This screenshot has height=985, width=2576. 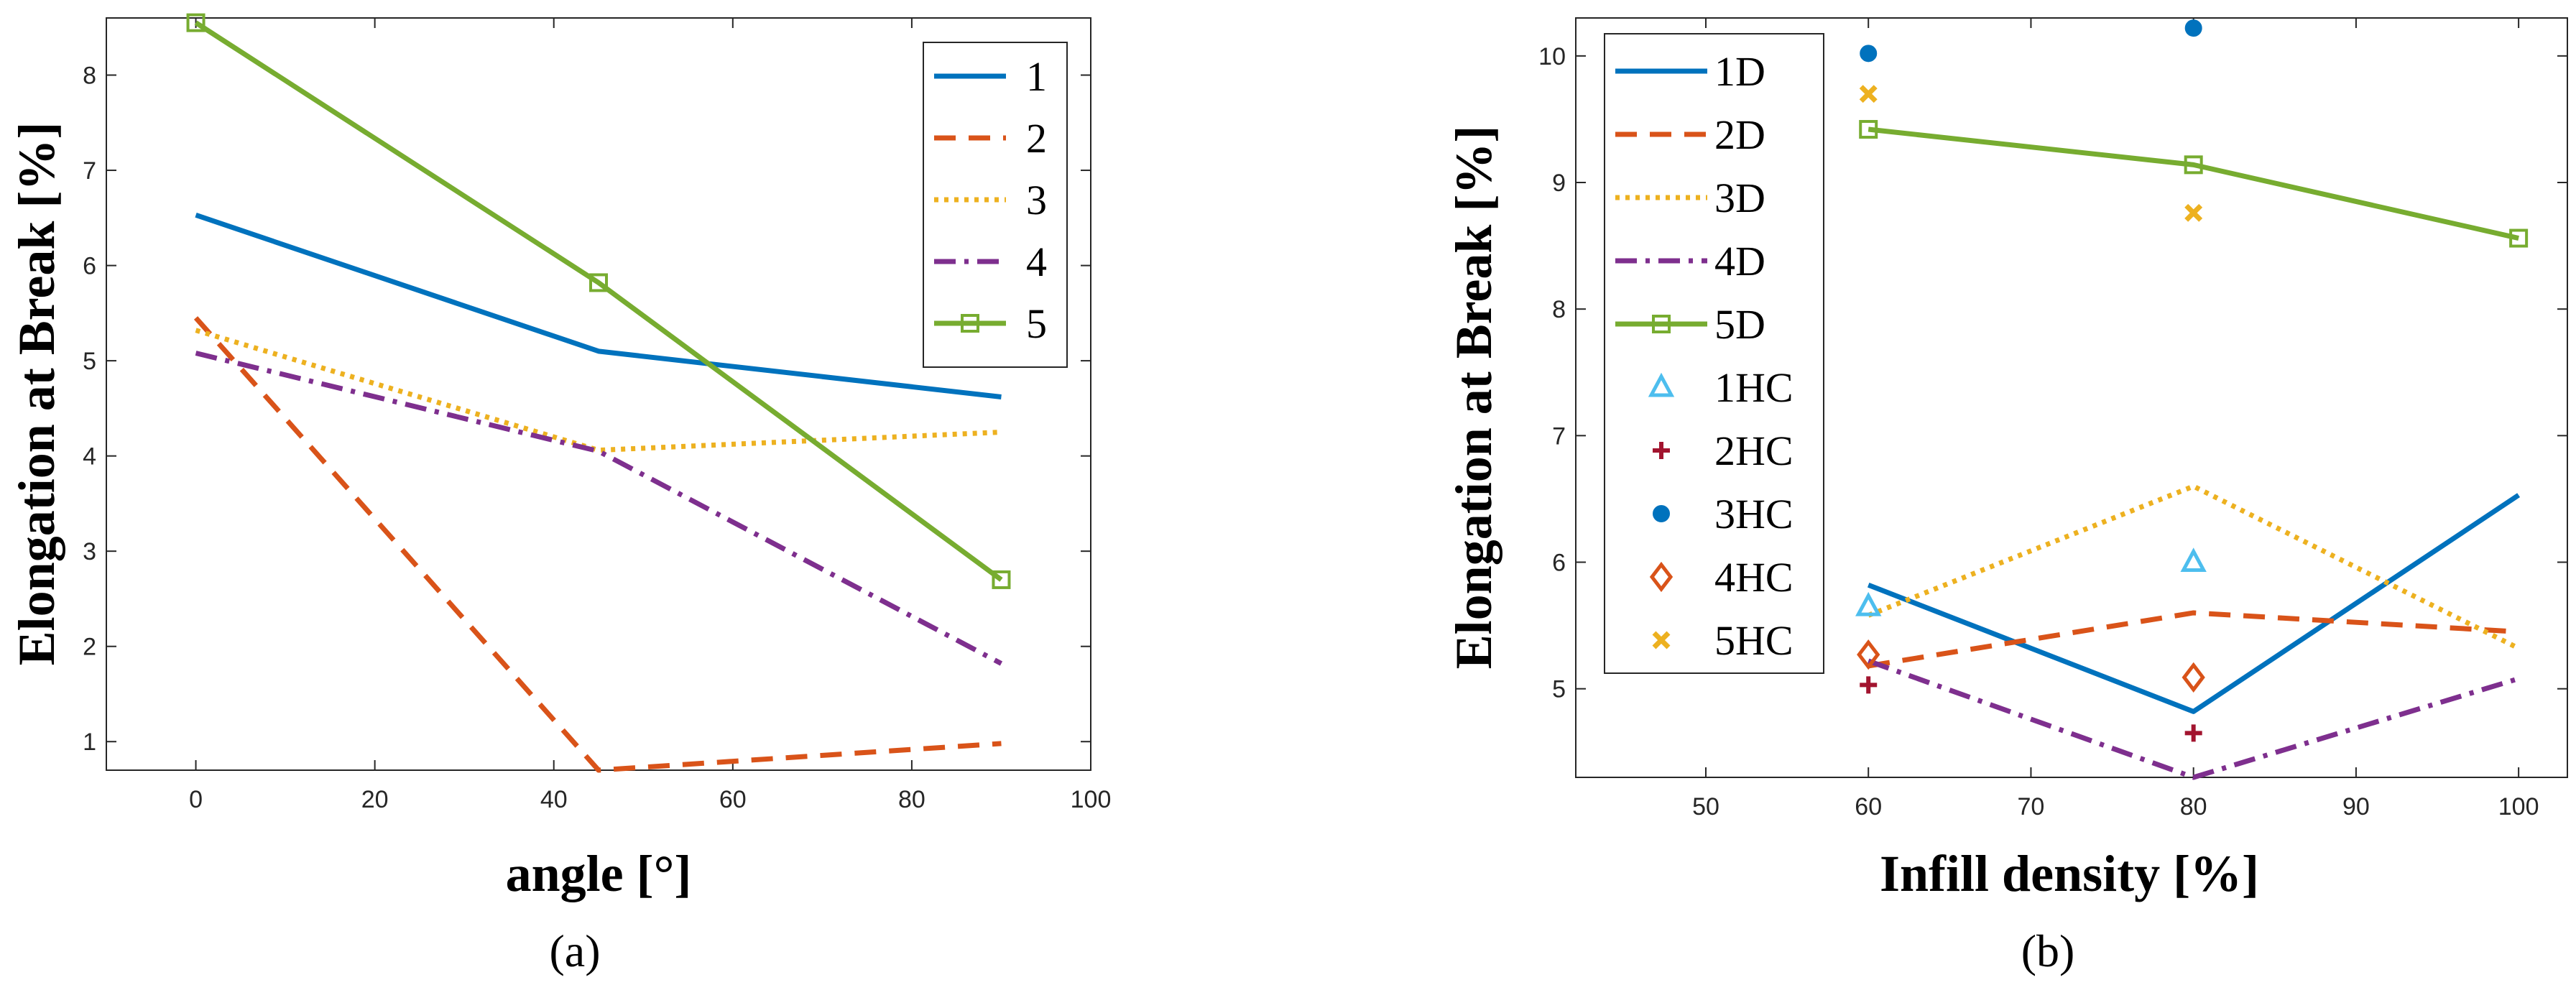 I want to click on x-axis-title-a: angle [°], so click(x=599, y=873).